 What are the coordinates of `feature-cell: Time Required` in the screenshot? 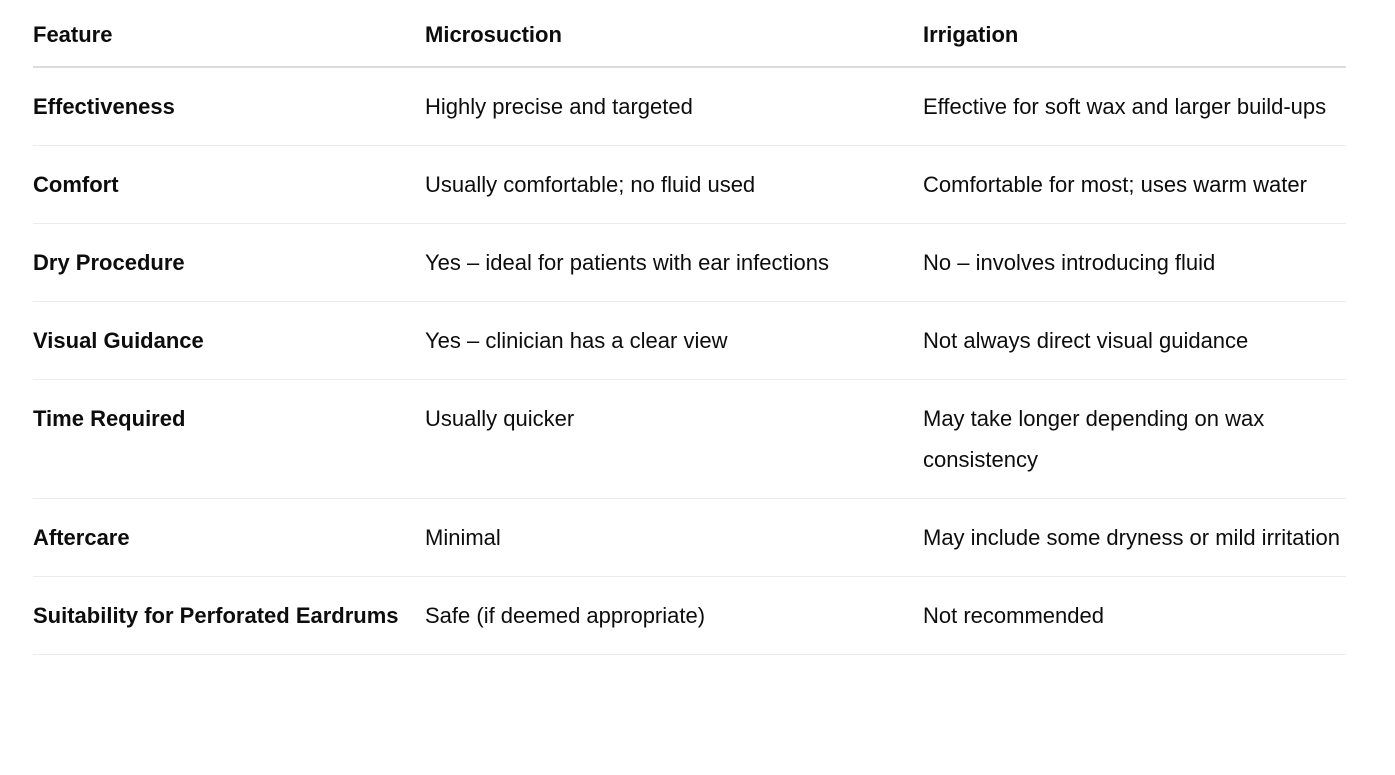 It's located at (229, 439).